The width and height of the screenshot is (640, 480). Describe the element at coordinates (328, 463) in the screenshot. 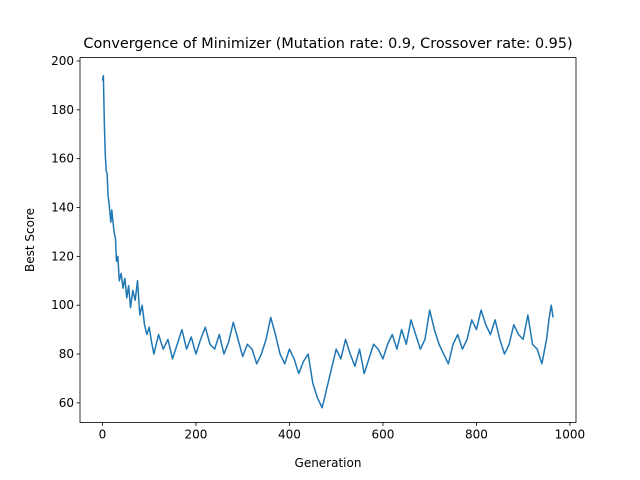

I see `x-axis-label: Generation` at that location.